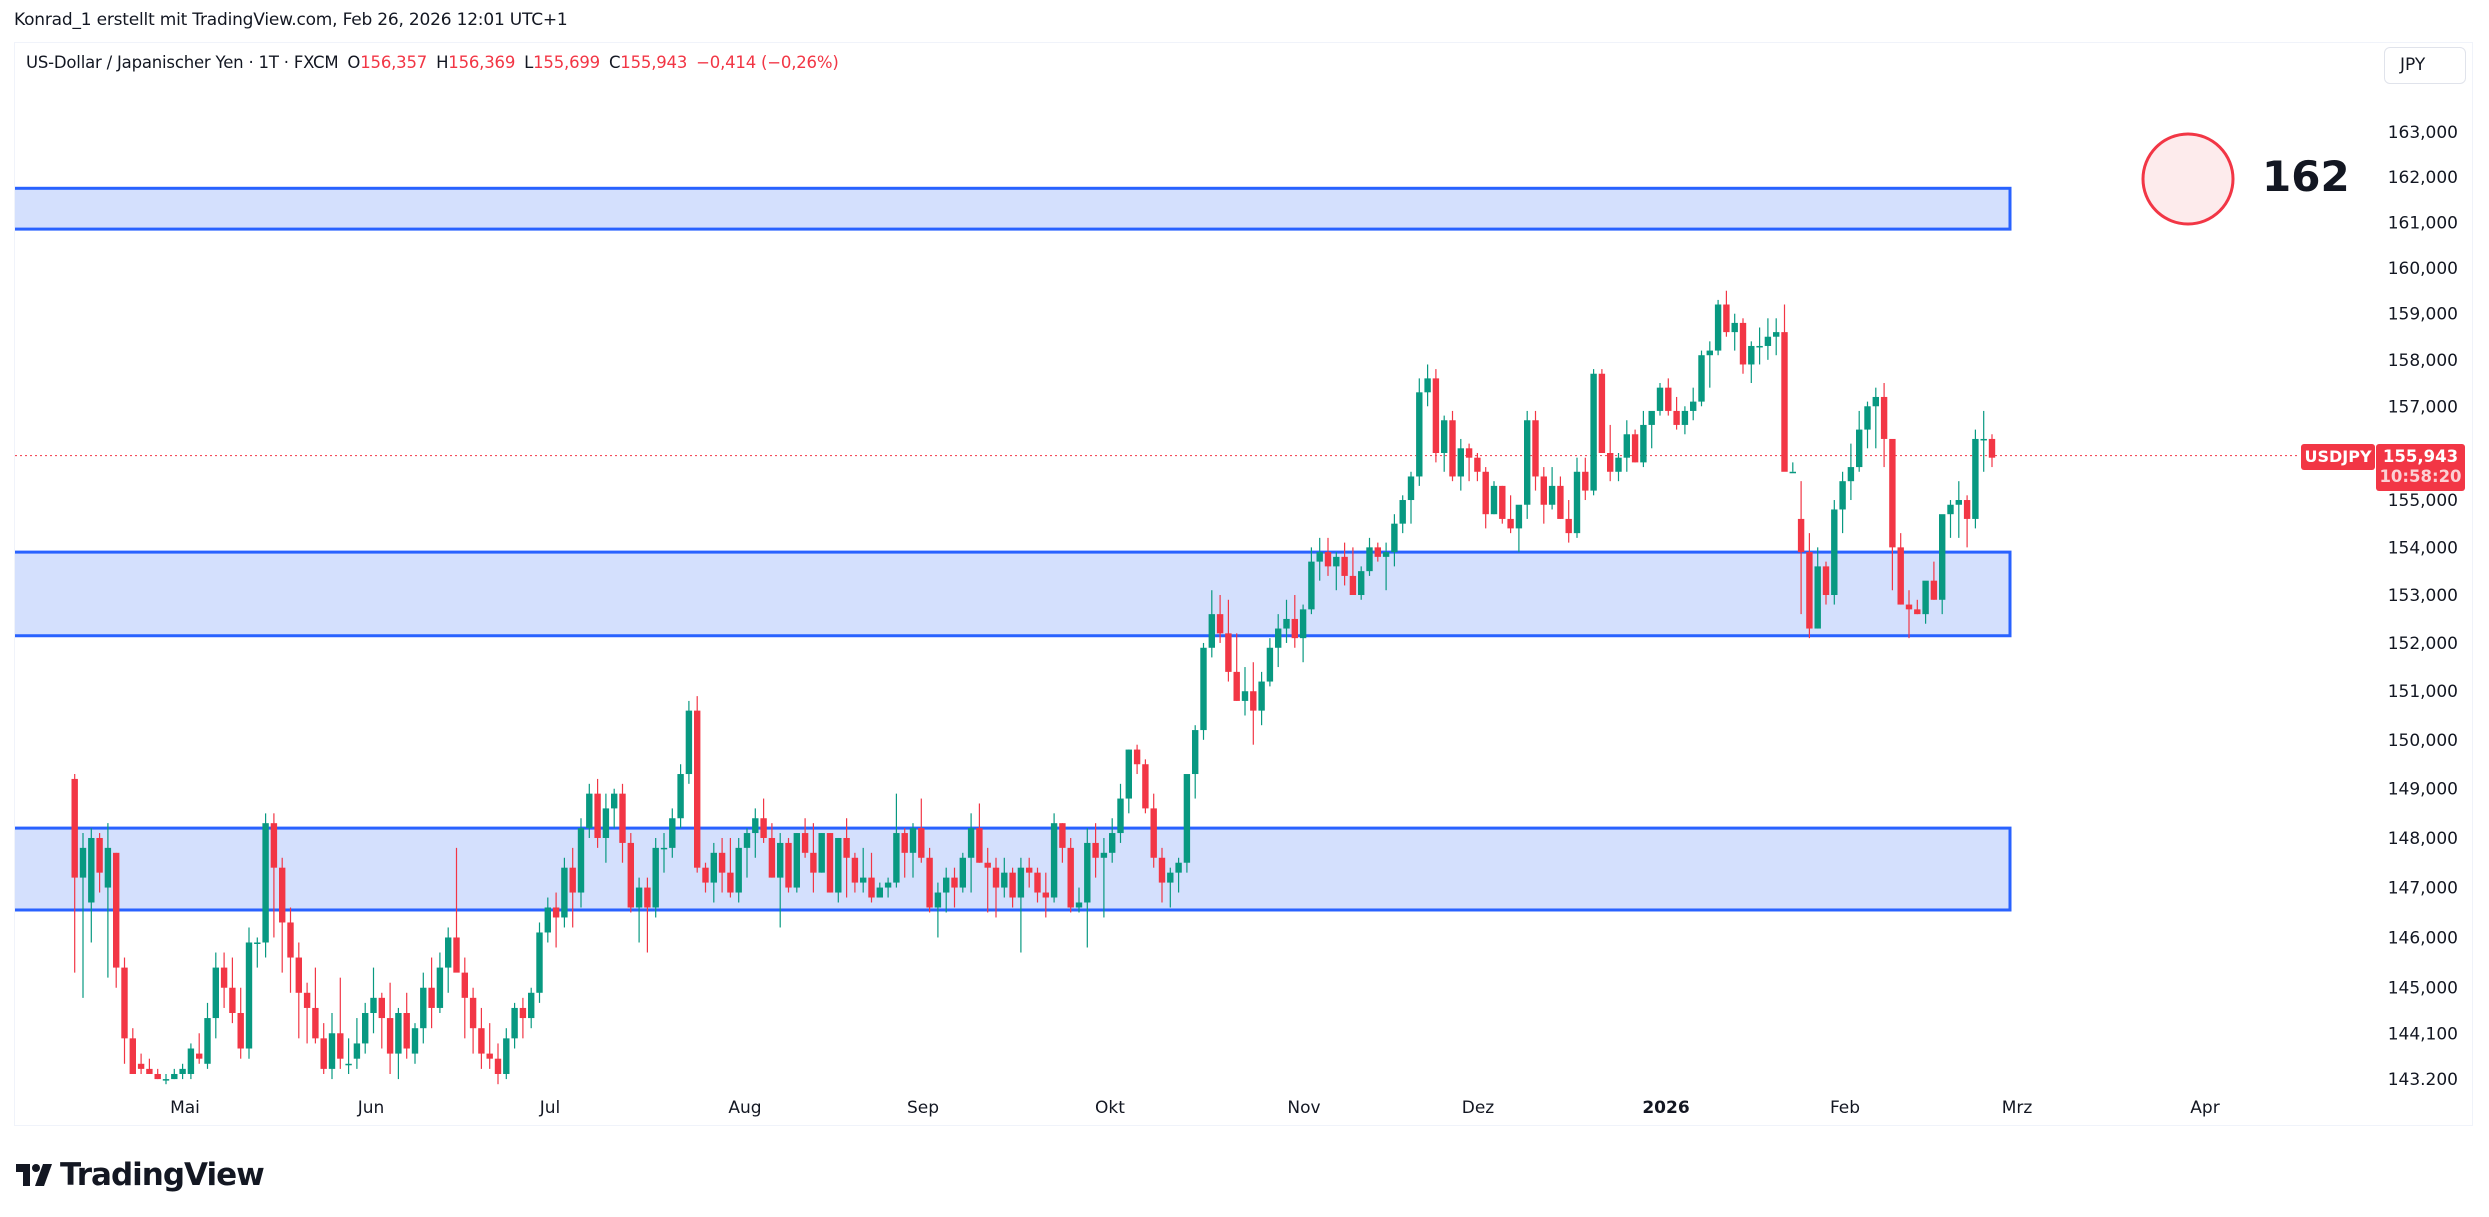 The height and width of the screenshot is (1217, 2489). I want to click on price-tick-label: 163,000, so click(2423, 133).